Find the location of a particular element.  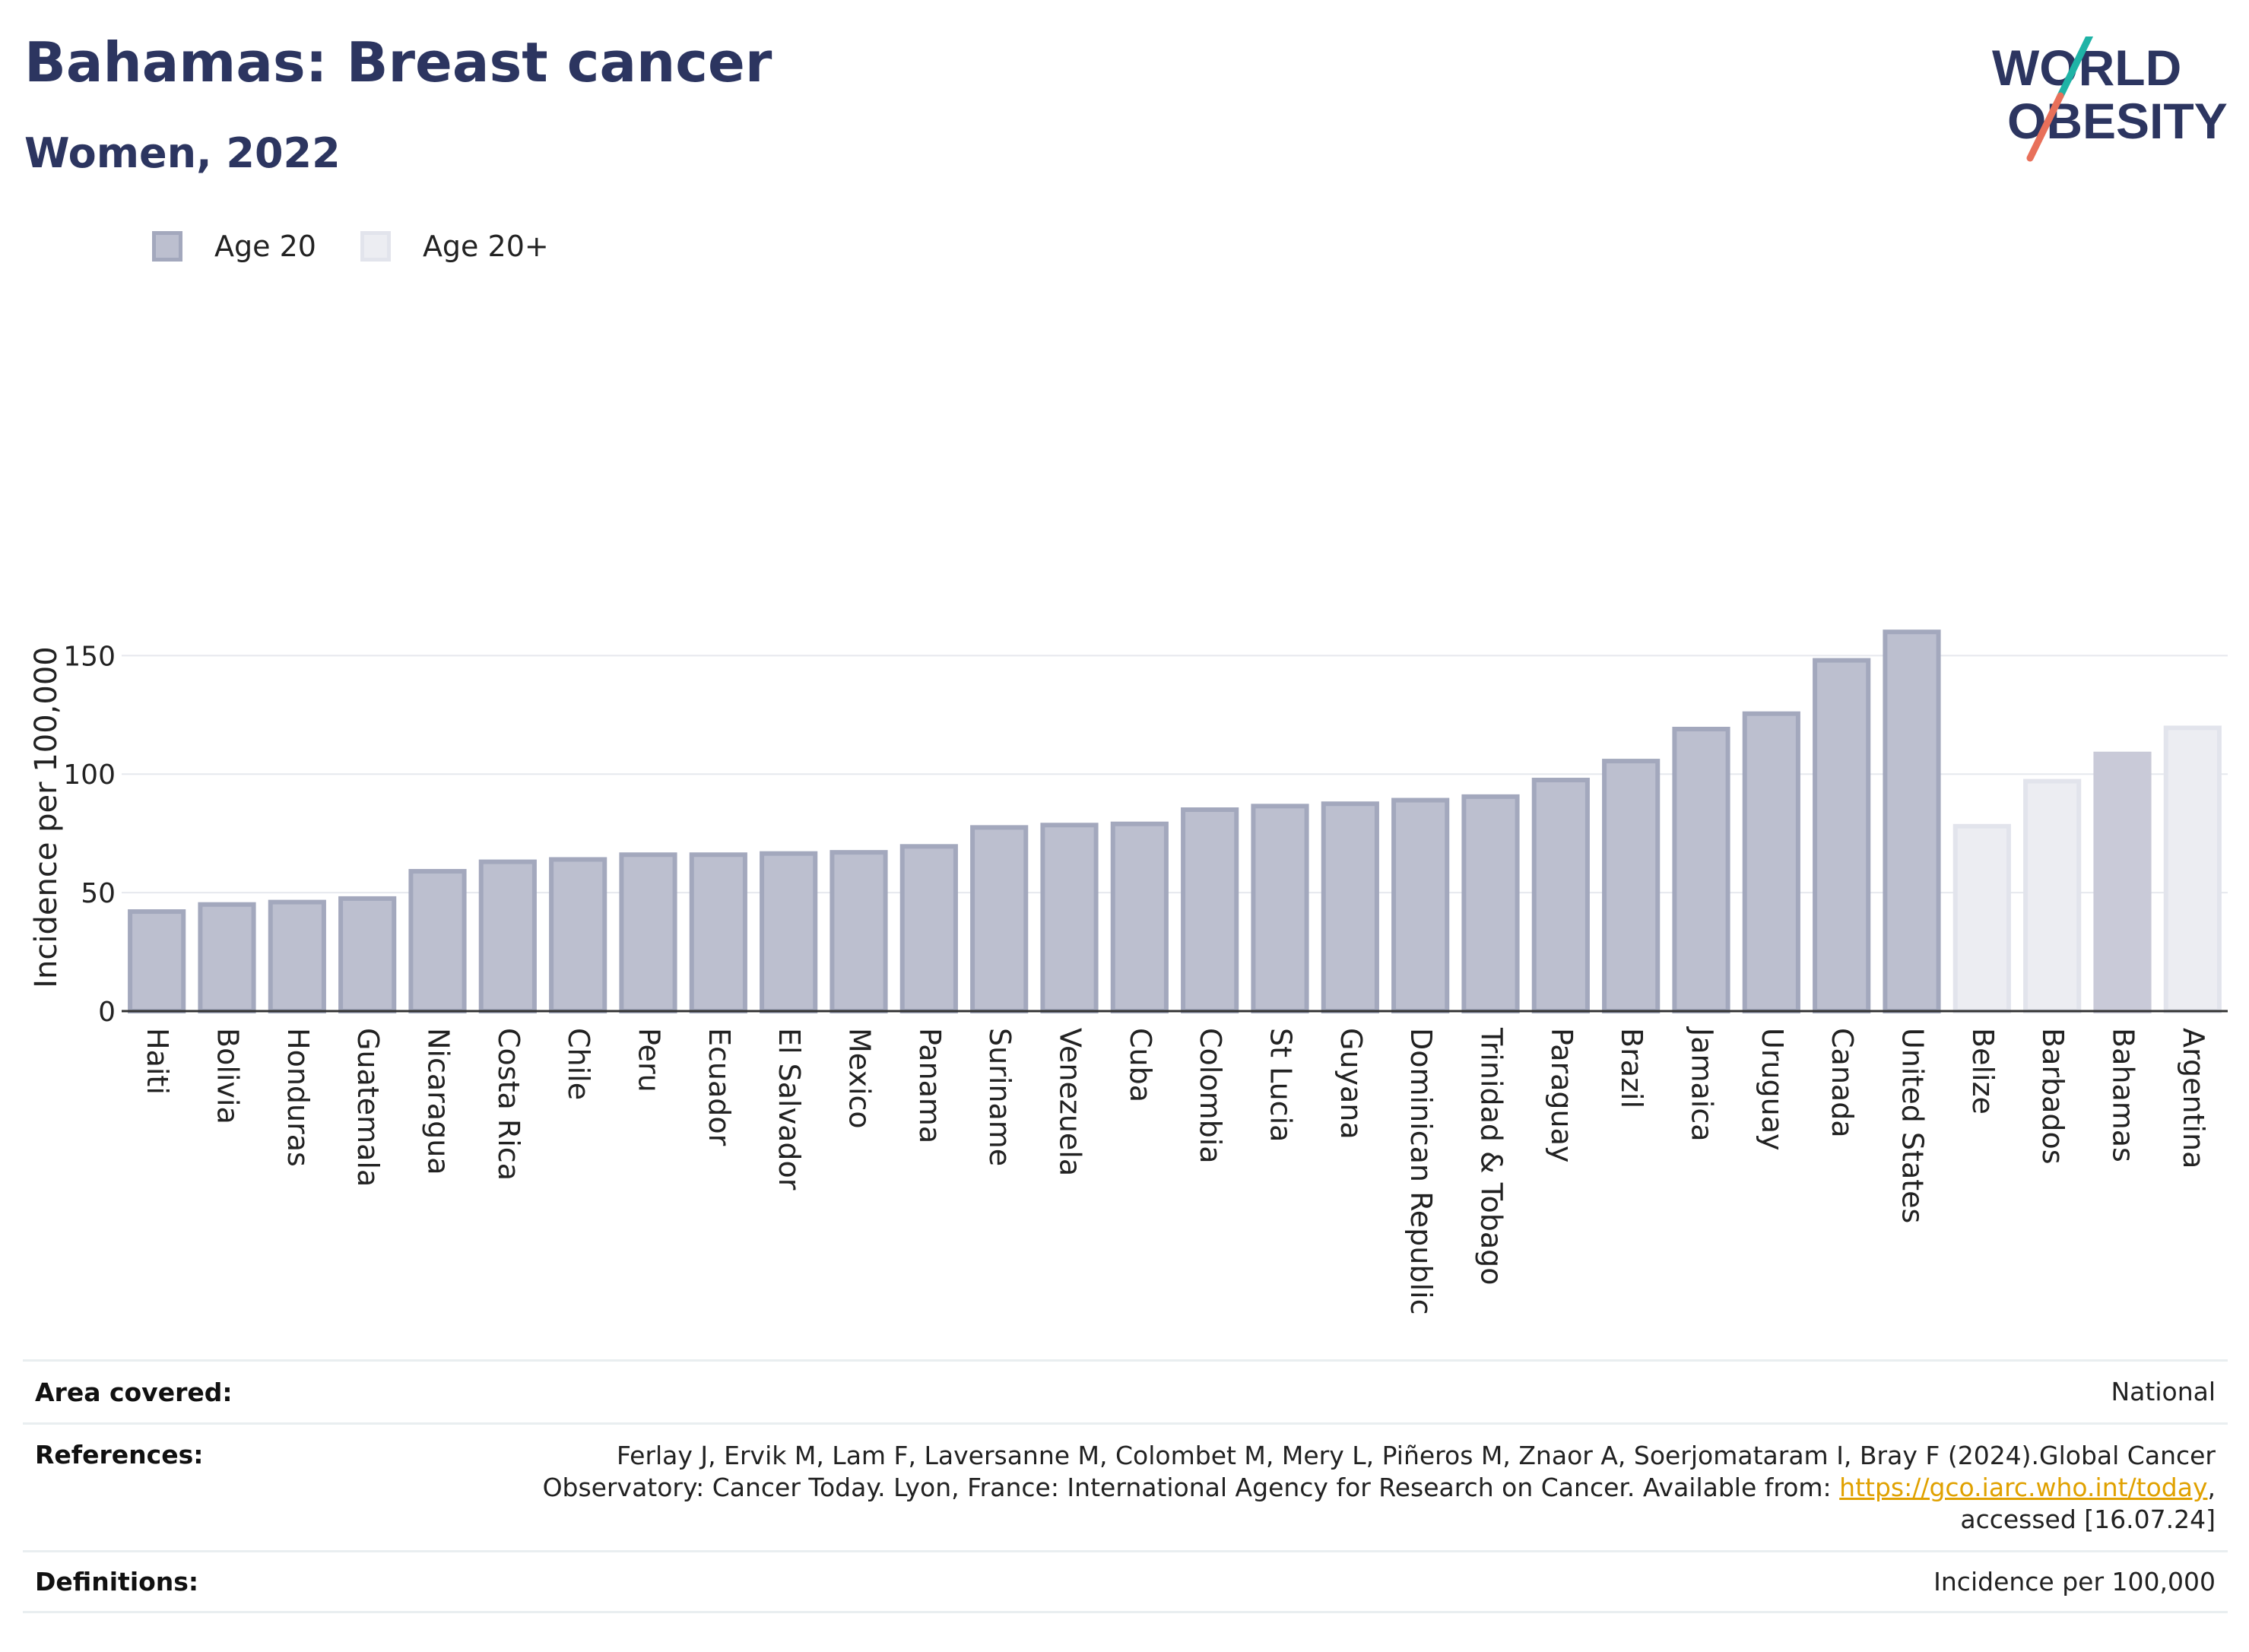

x-tick-label: Brazil is located at coordinates (1631, 1068).